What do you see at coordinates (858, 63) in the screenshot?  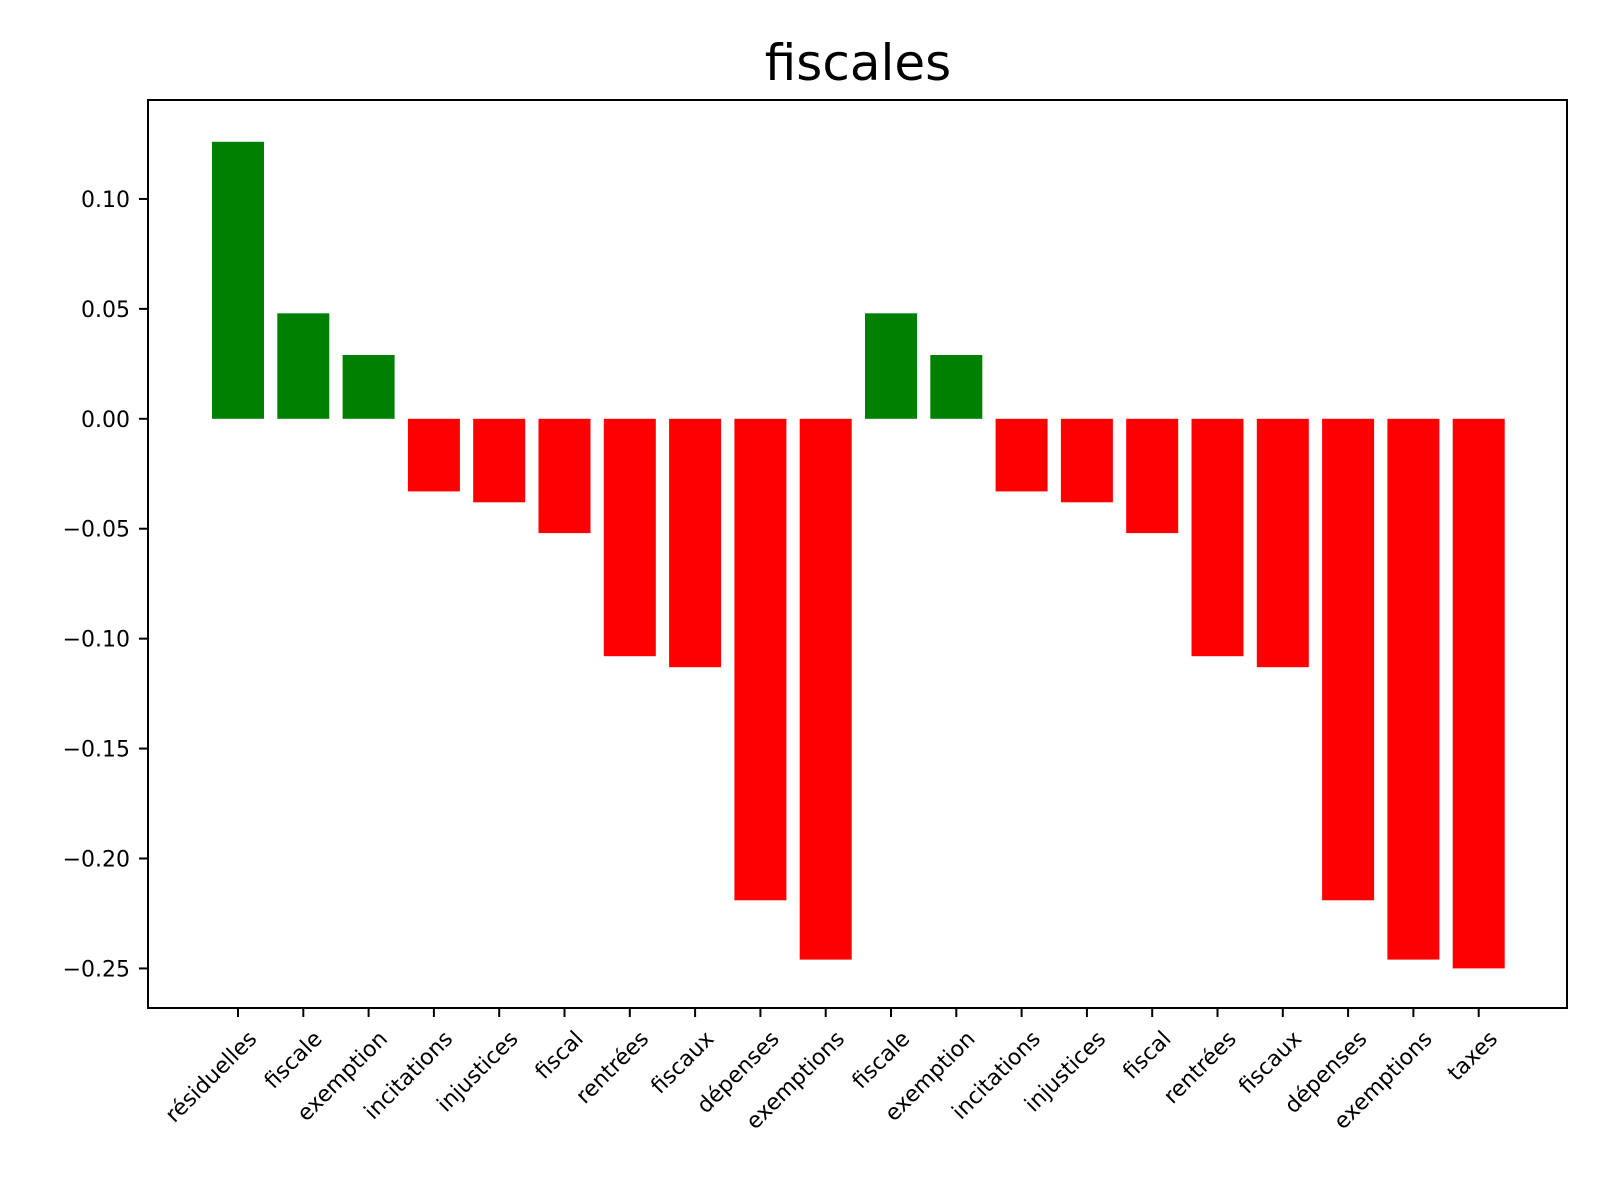 I see `chart-title: fiscales` at bounding box center [858, 63].